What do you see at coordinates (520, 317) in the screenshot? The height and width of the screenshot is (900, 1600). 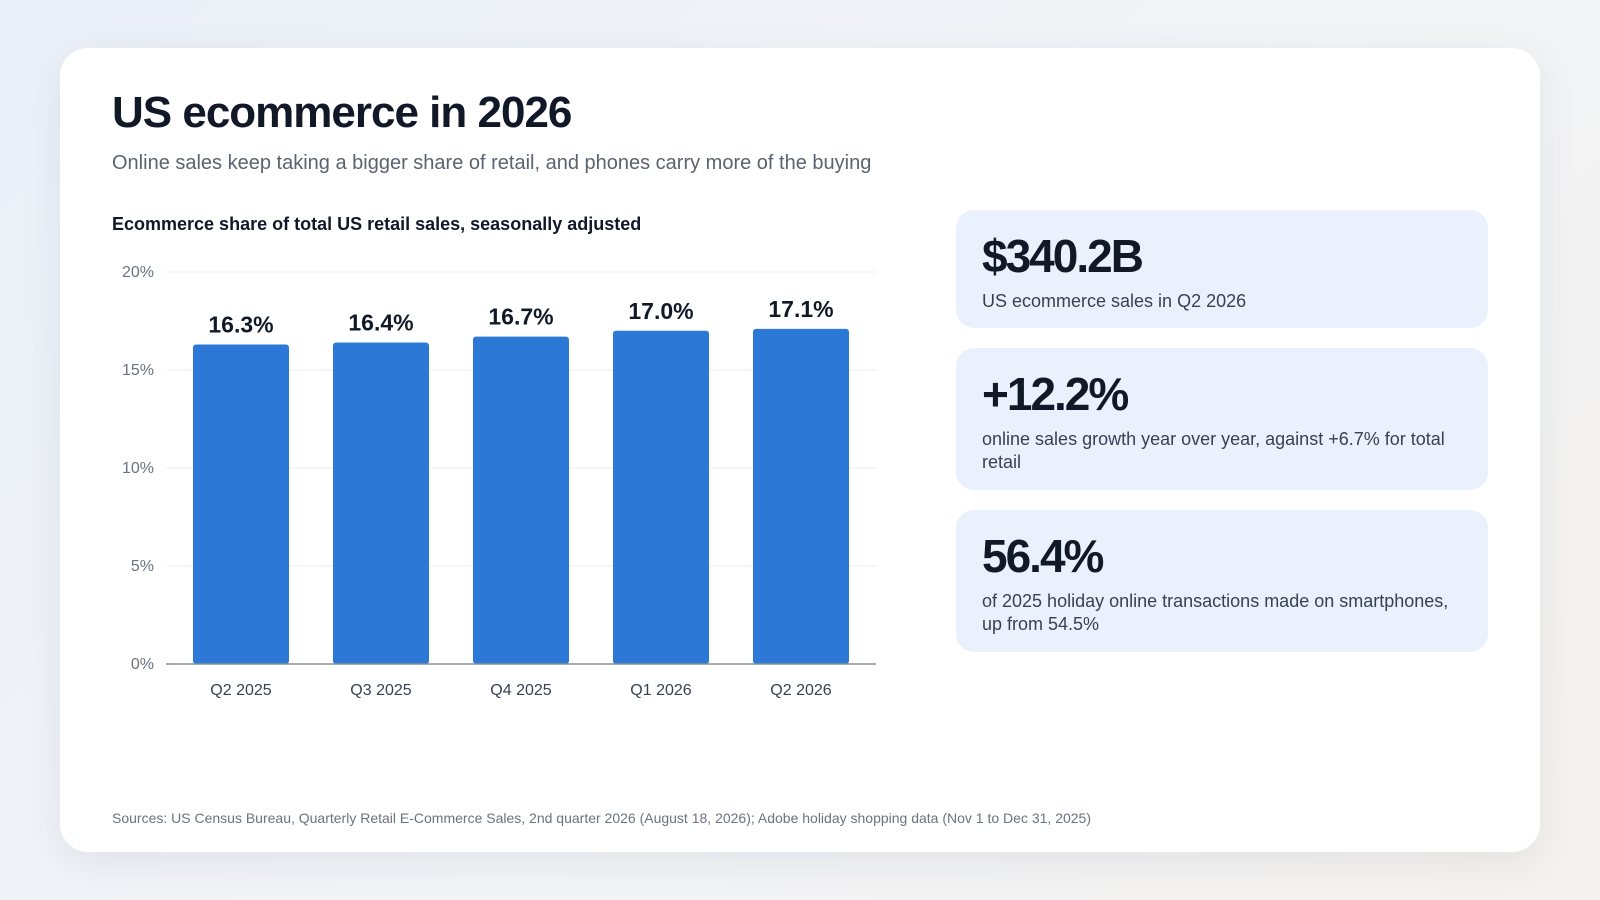 I see `bar-value-label: 16.7%` at bounding box center [520, 317].